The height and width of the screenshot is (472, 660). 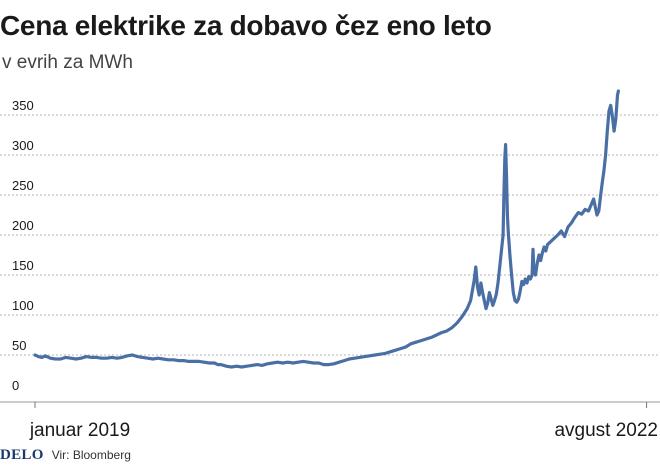 I want to click on y-tick-label-0: 0, so click(x=15, y=385).